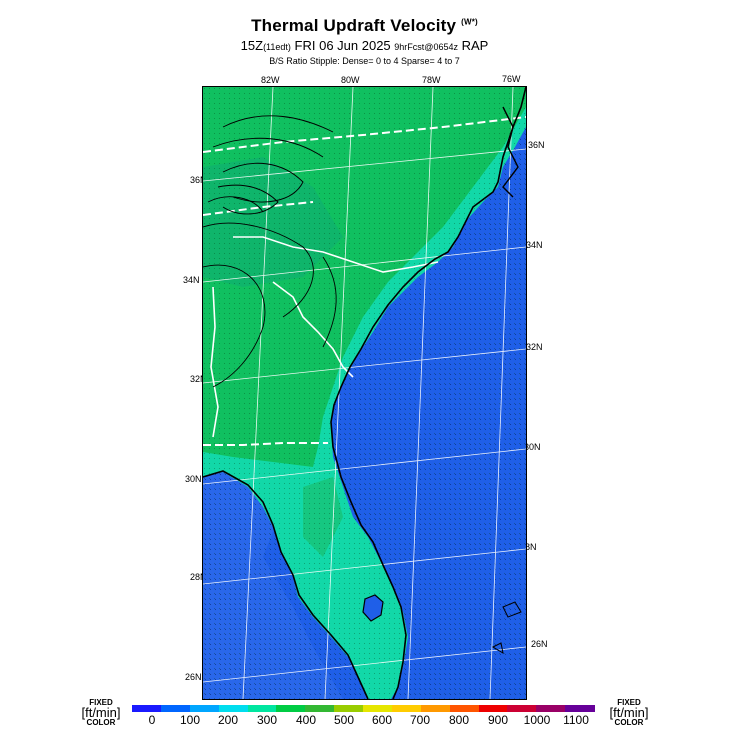 The height and width of the screenshot is (729, 729). I want to click on colorbar-tick: 700, so click(420, 720).